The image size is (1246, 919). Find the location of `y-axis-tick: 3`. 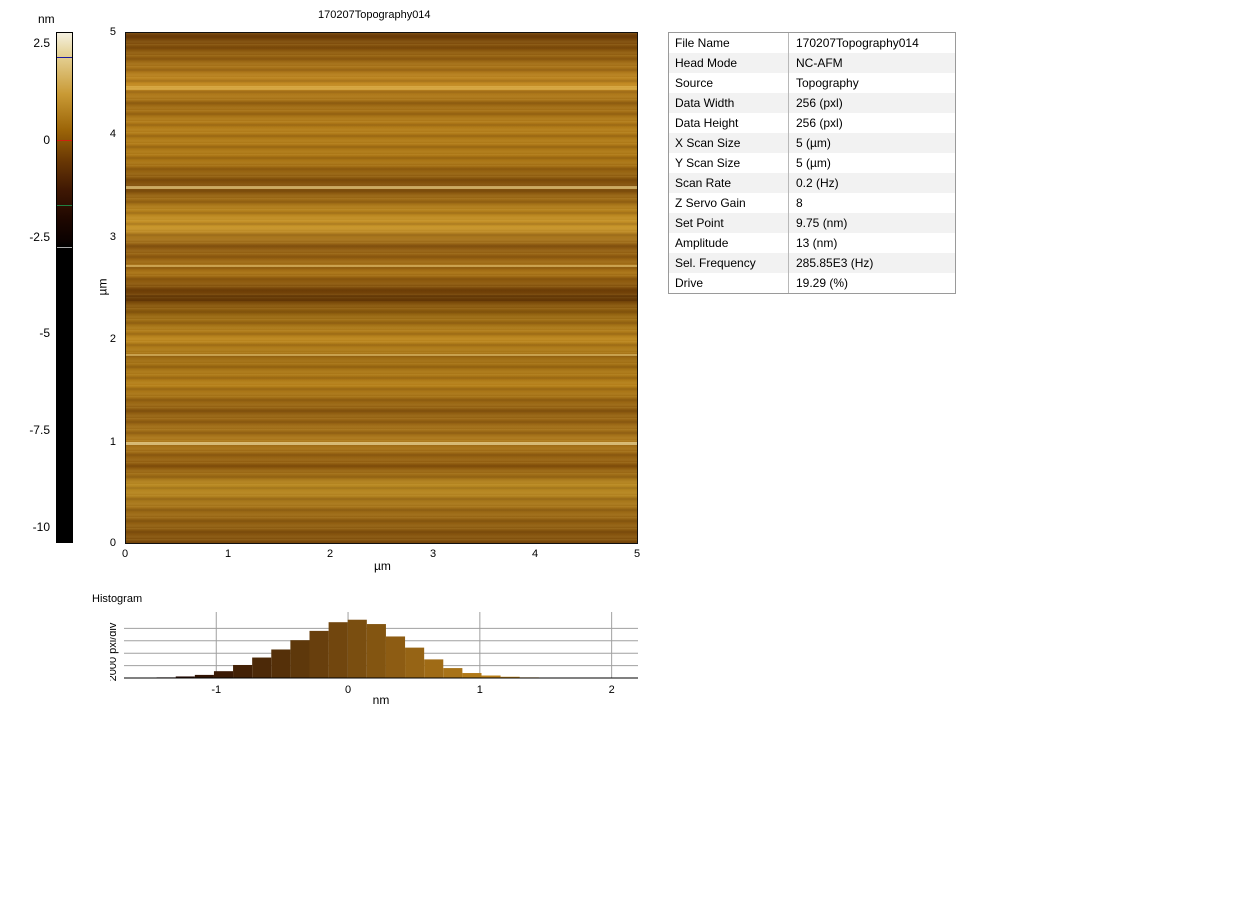

y-axis-tick: 3 is located at coordinates (112, 237).